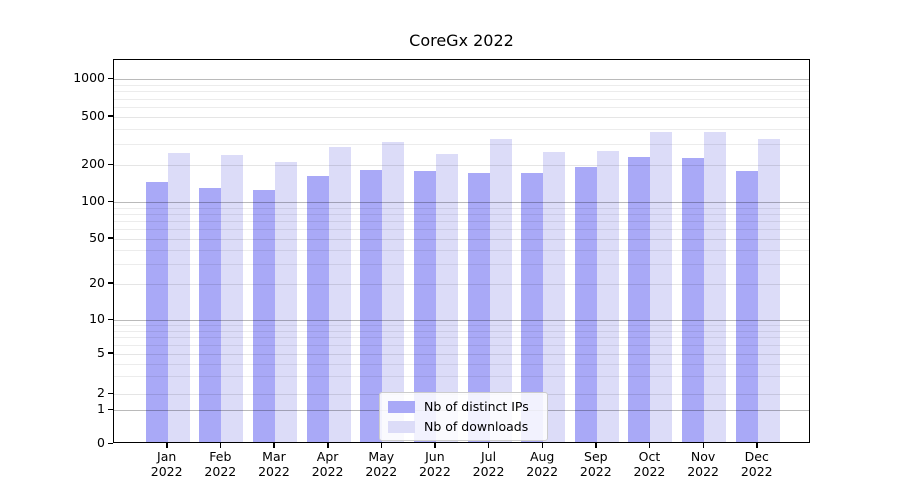 This screenshot has height=500, width=900. Describe the element at coordinates (97, 237) in the screenshot. I see `y-tick-label: 50` at that location.